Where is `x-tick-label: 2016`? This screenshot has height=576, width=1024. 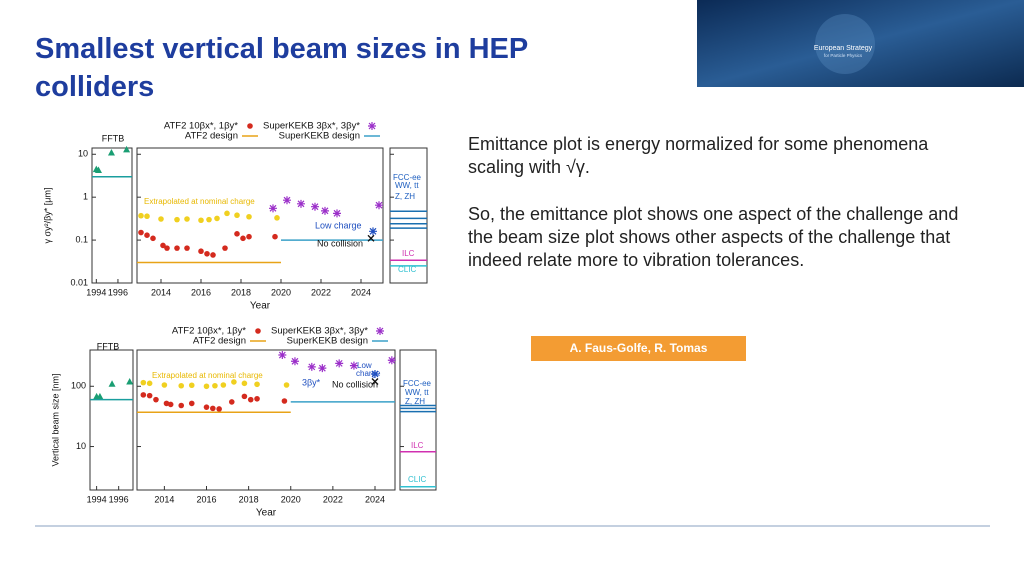 x-tick-label: 2016 is located at coordinates (206, 499).